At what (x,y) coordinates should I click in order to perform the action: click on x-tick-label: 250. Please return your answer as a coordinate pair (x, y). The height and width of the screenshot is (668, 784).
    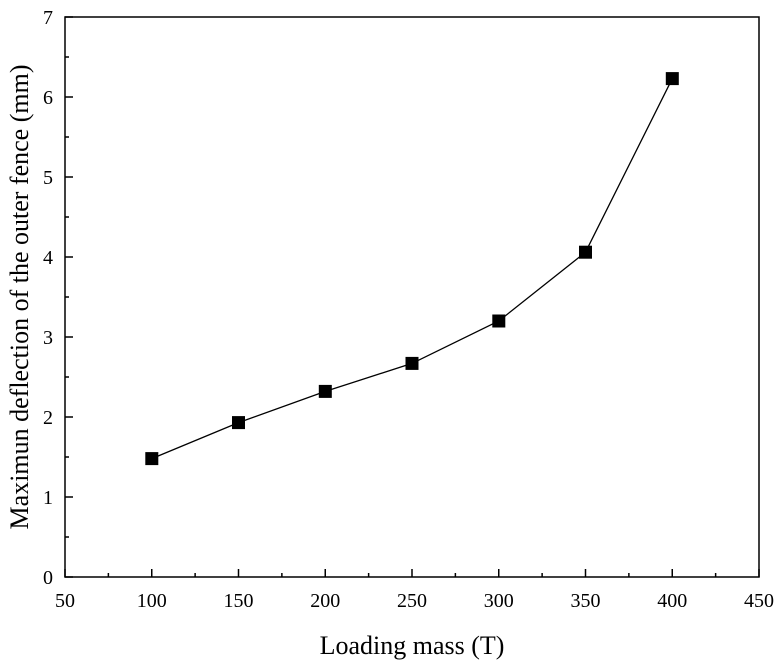
    Looking at the image, I should click on (412, 601).